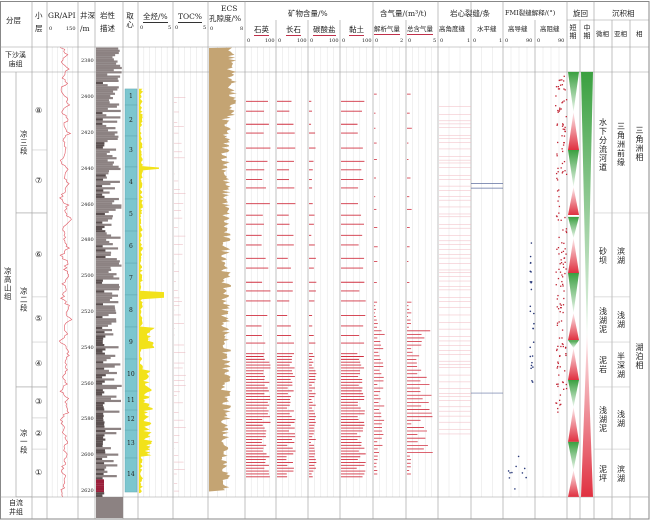 This screenshot has width=650, height=521. I want to click on header-mineral: 矿物含量/%, so click(308, 13).